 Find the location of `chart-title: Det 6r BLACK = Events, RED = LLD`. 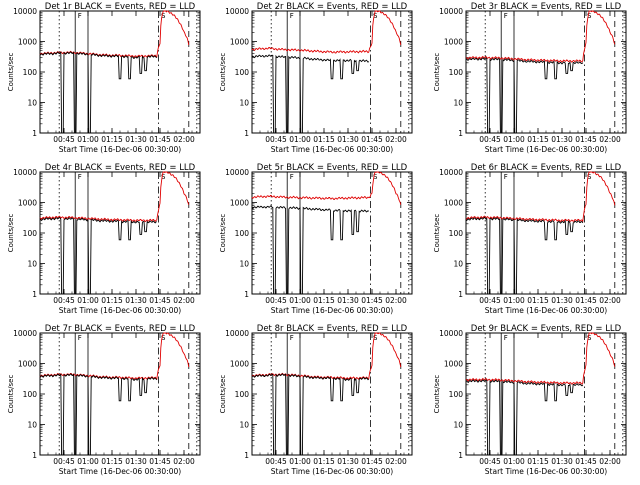

chart-title: Det 6r BLACK = Events, RED = LLD is located at coordinates (546, 168).